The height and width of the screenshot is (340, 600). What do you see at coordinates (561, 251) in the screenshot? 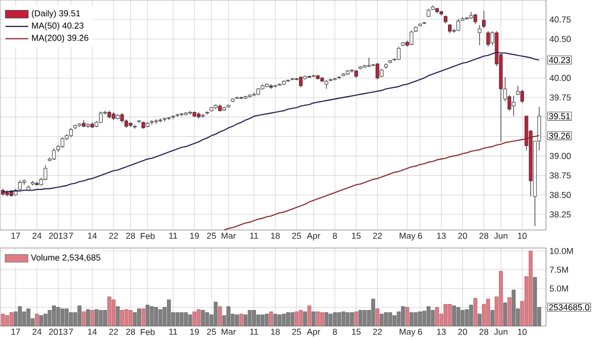
I see `y-tick-label: 10.0M` at bounding box center [561, 251].